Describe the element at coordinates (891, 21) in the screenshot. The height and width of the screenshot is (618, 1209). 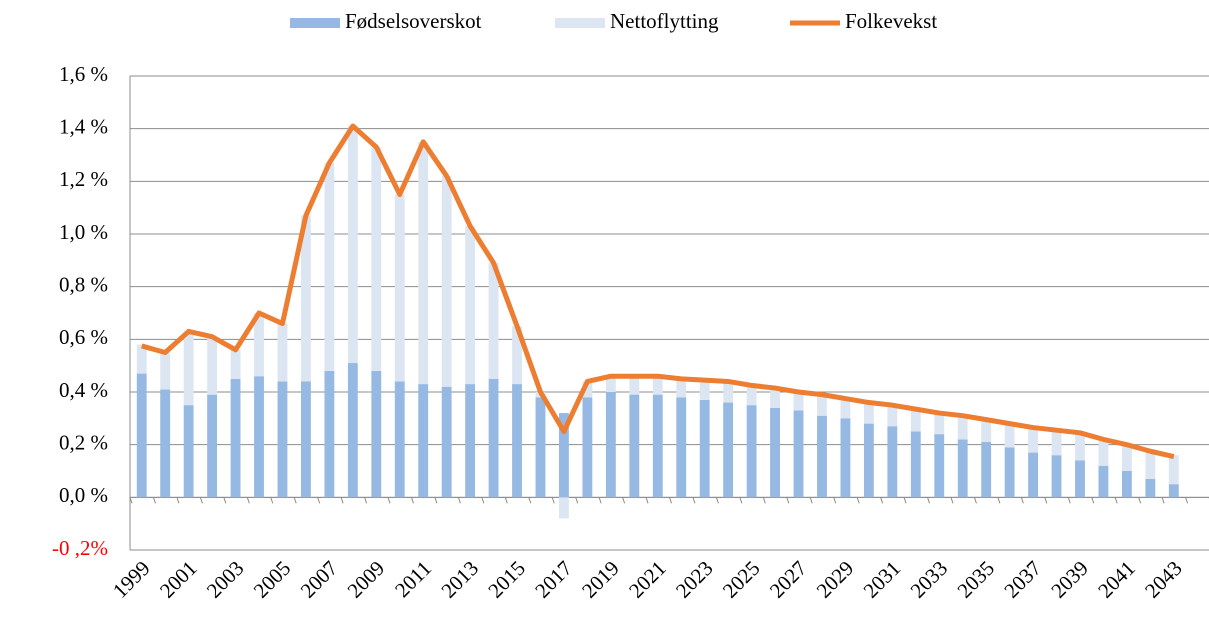
I see `legend-label: Folkevekst` at that location.